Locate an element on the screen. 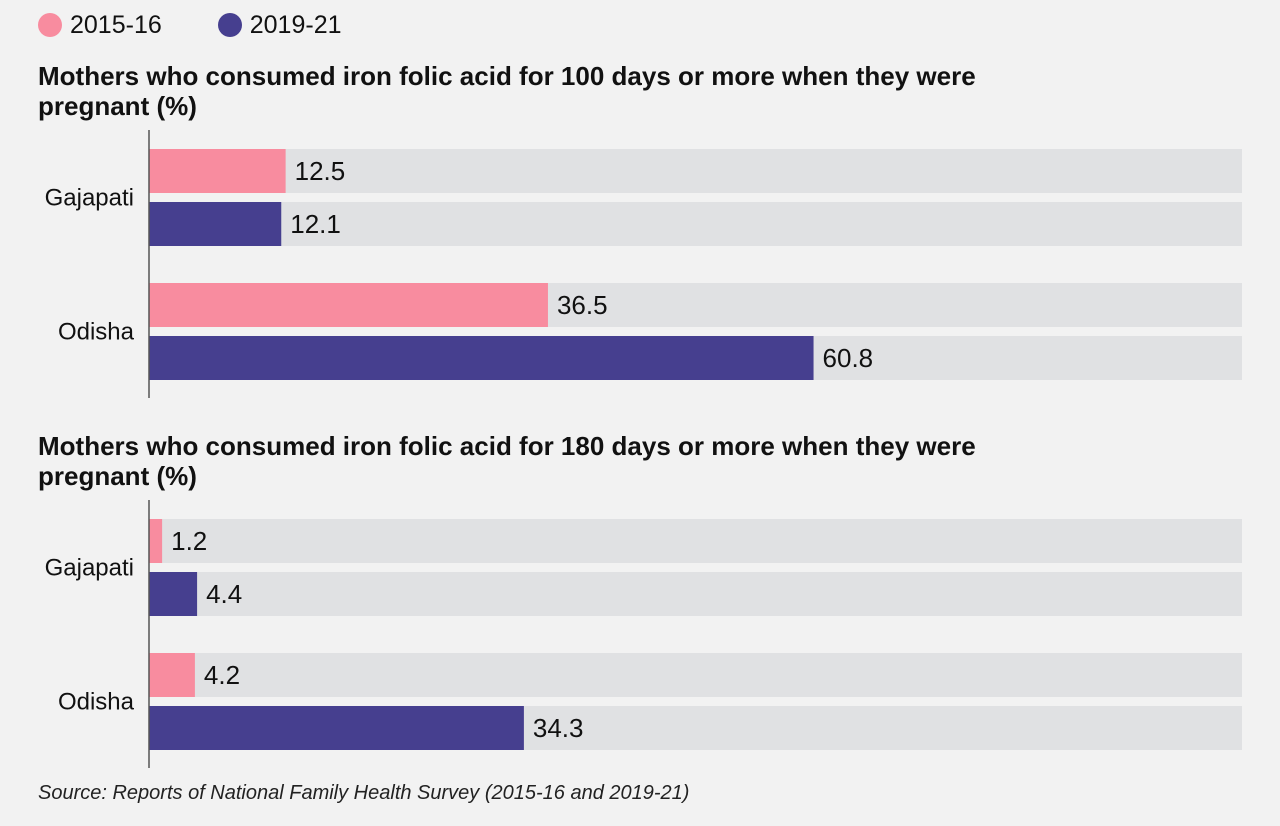 Image resolution: width=1280 pixels, height=826 pixels. data-label-odisha-2015-16: 36.5 is located at coordinates (582, 305).